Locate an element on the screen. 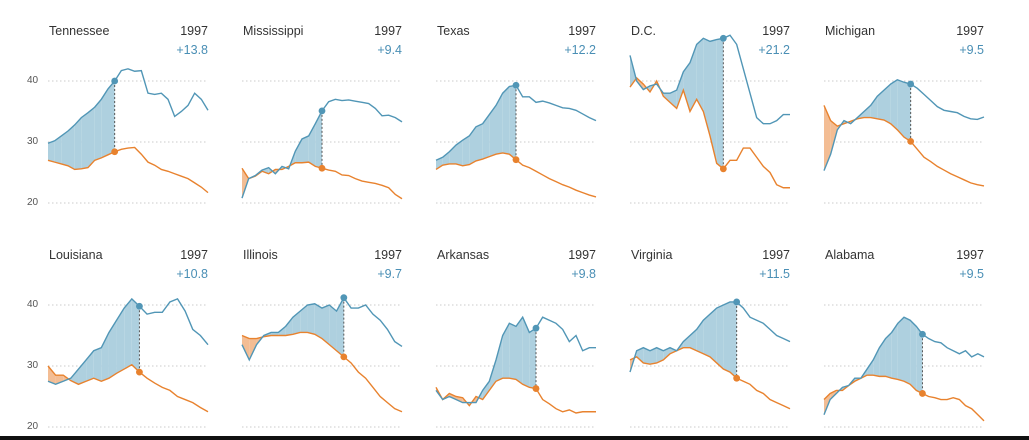 This screenshot has width=1029, height=440. panel-title: Arkansas is located at coordinates (463, 255).